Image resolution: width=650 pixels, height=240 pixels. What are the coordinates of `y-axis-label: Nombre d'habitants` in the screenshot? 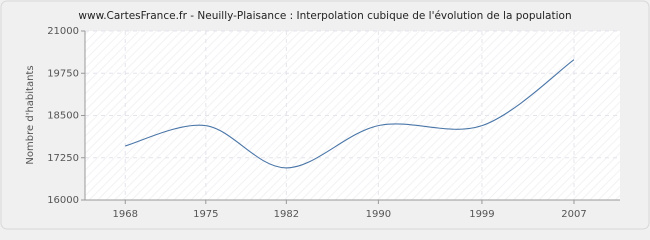 It's located at (30, 114).